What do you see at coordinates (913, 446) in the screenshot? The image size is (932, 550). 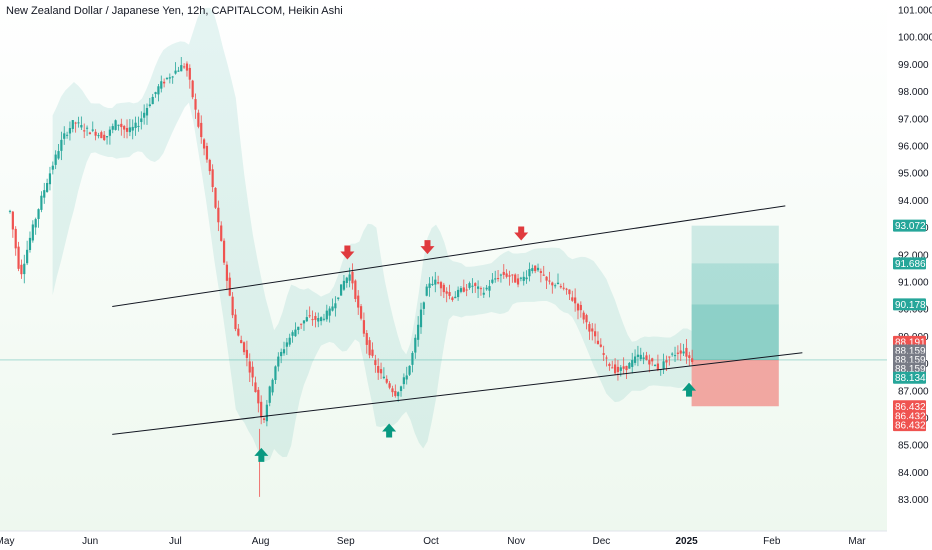 I see `y-tick-label: 85.000` at bounding box center [913, 446].